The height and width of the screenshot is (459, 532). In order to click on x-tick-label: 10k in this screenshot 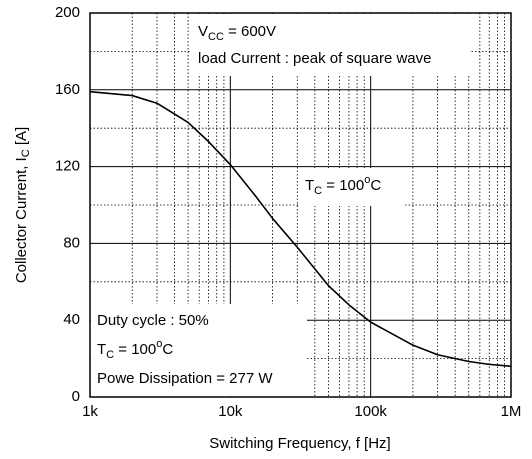, I will do `click(230, 411)`.